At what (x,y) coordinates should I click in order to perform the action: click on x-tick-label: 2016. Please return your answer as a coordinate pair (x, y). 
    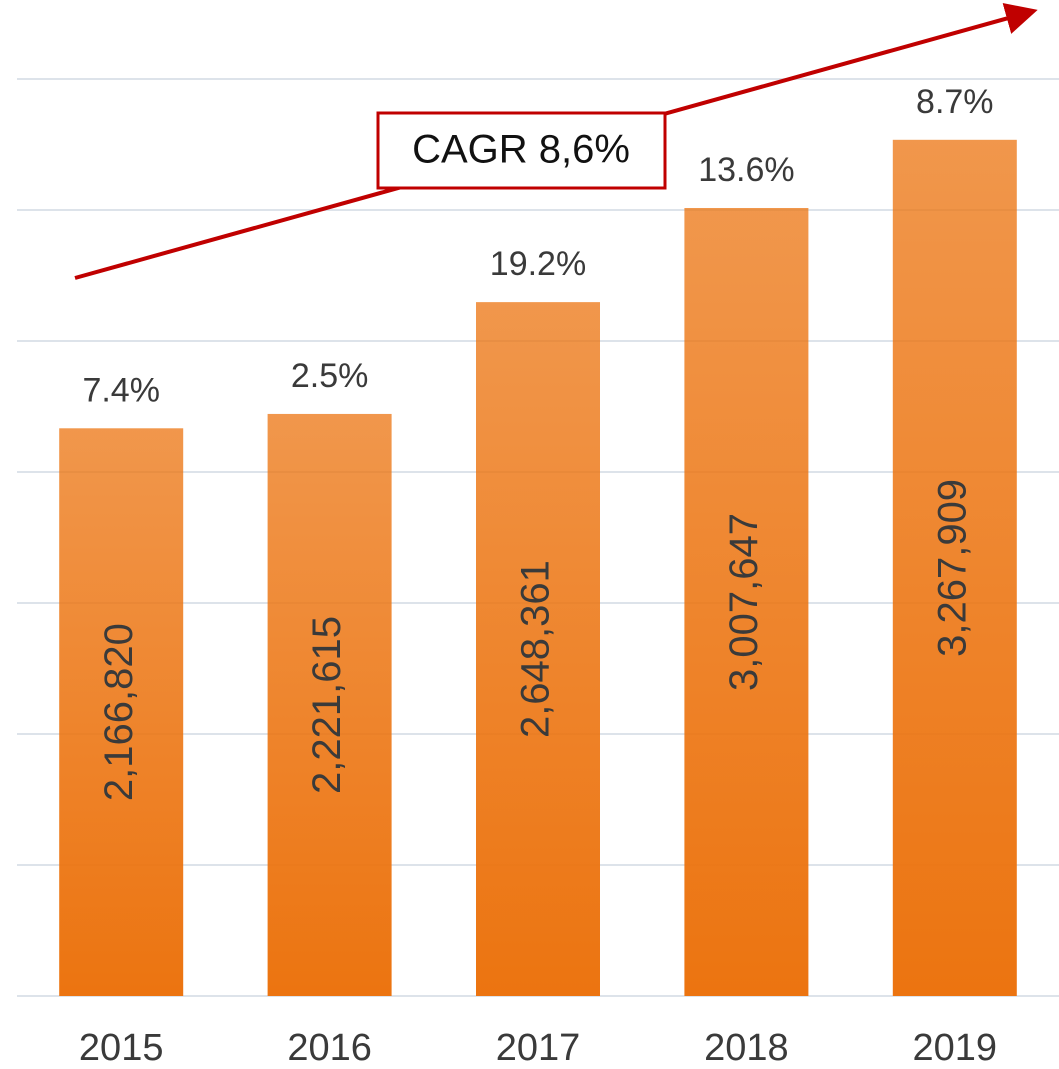
    Looking at the image, I should click on (329, 1048).